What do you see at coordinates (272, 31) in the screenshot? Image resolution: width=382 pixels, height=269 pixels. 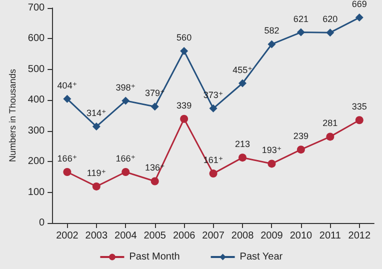 I see `data-label: 582` at bounding box center [272, 31].